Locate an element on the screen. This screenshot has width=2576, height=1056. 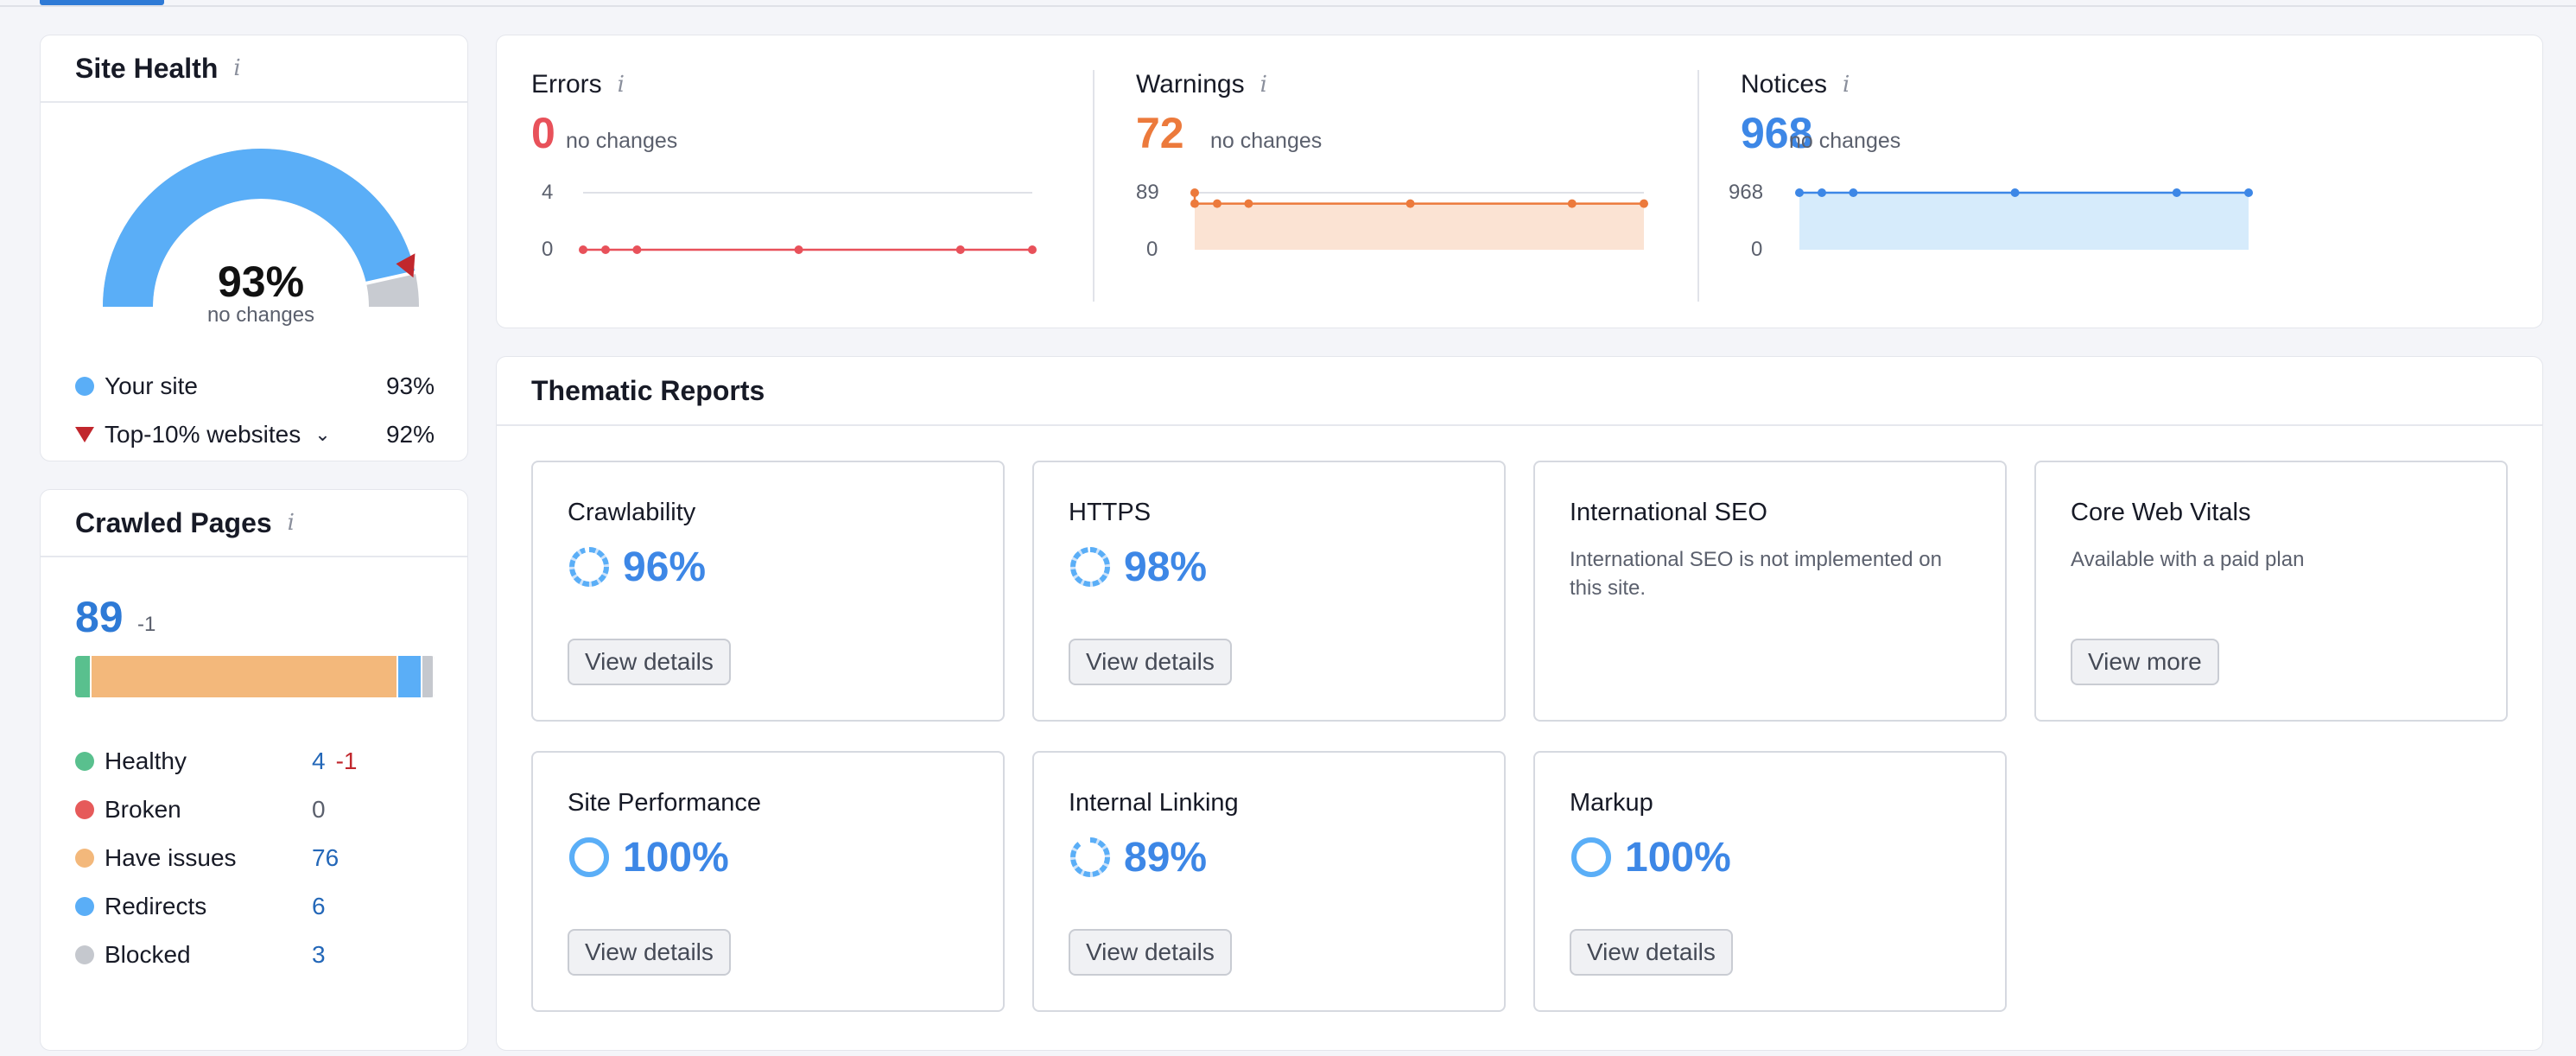
warnings-title: Warnings i is located at coordinates (1201, 84).